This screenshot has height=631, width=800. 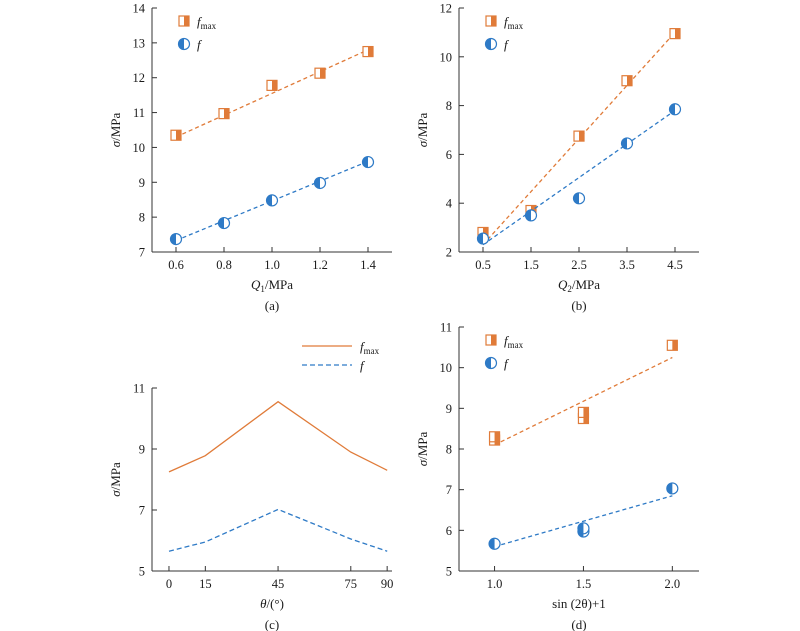 What do you see at coordinates (139, 78) in the screenshot?
I see `y-tick-label-a: 12` at bounding box center [139, 78].